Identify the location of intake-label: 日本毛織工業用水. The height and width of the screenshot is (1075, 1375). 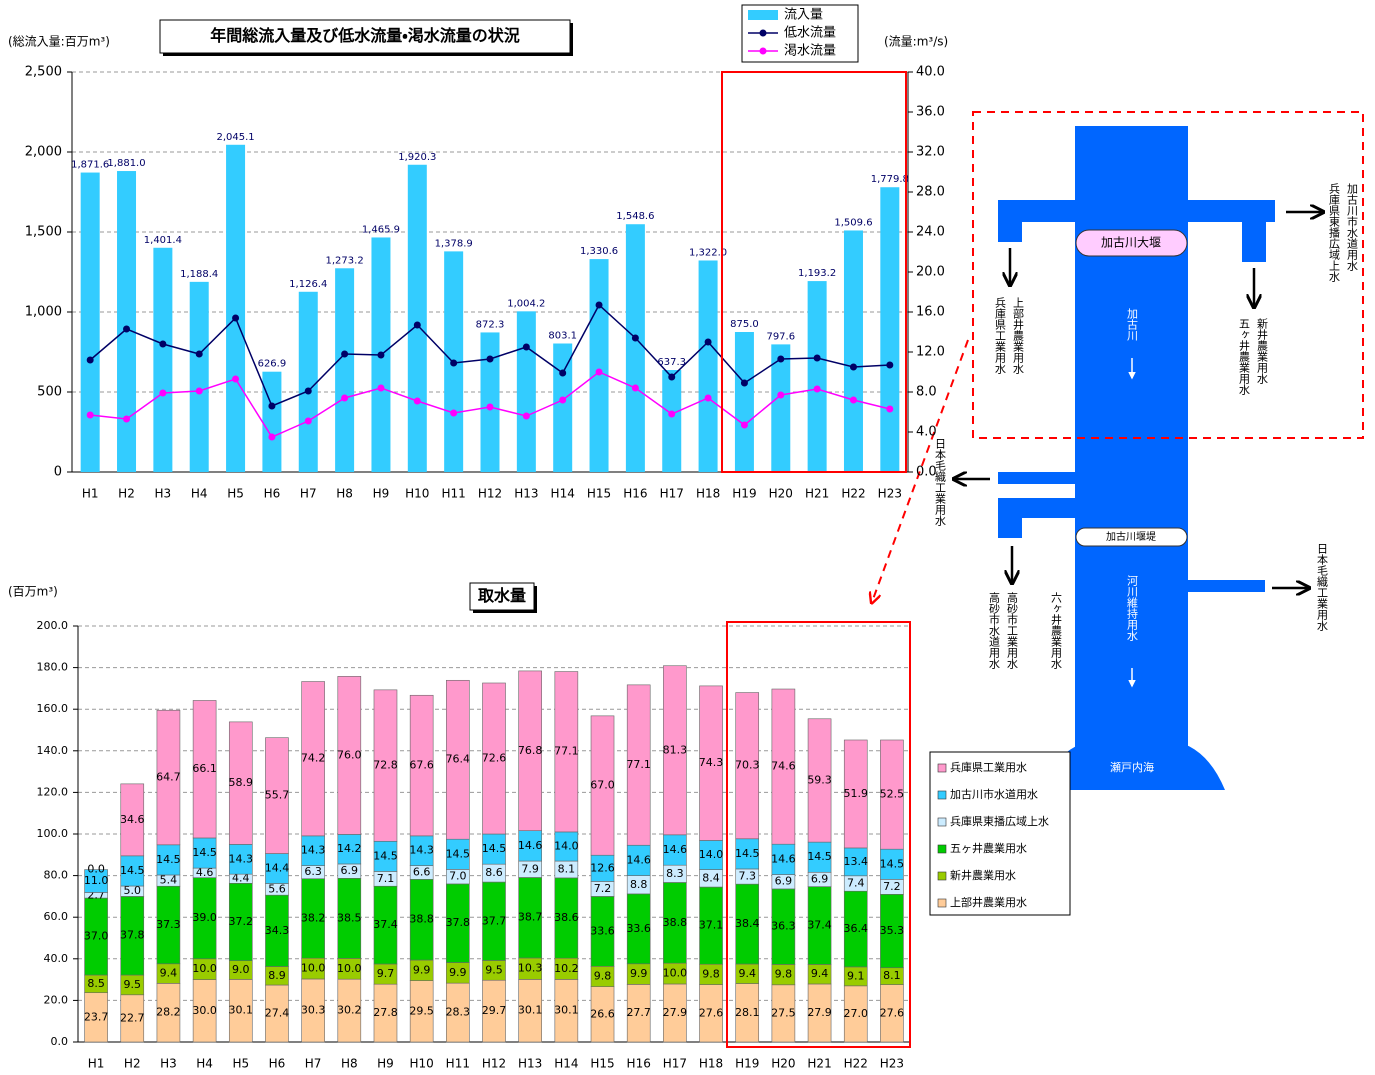
(940, 482).